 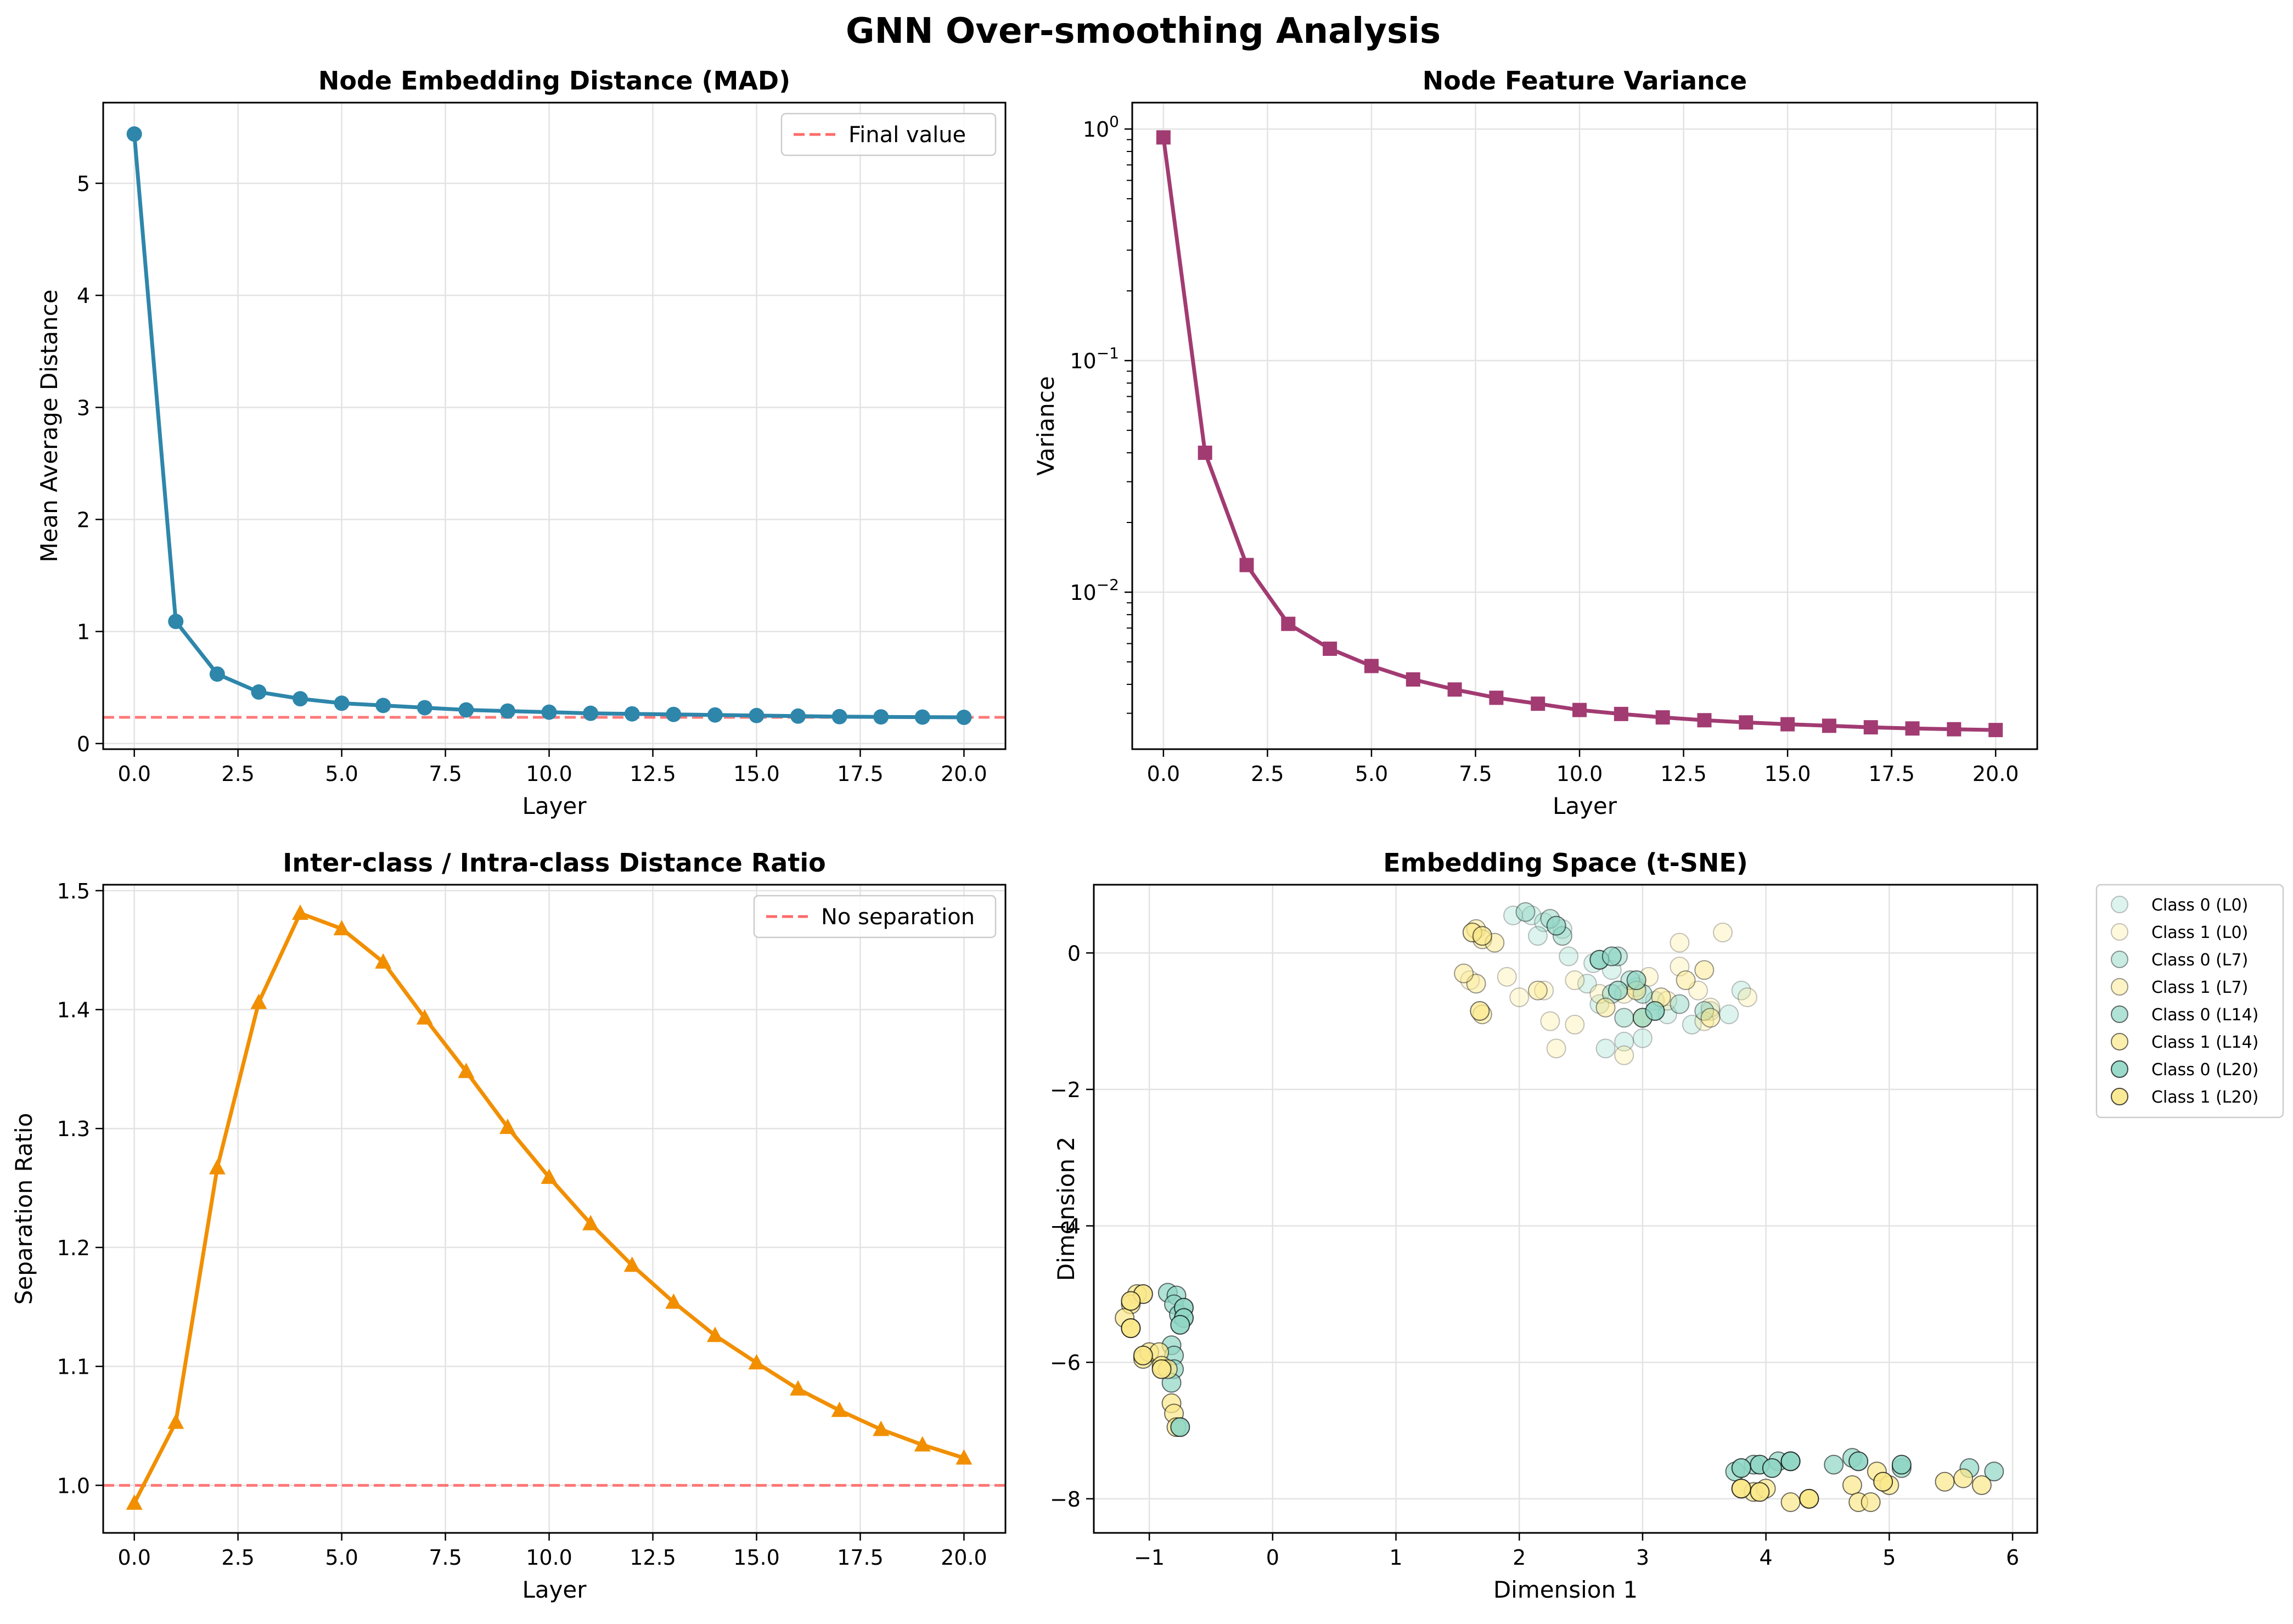 I want to click on axis-label-x: Dimension 1, so click(x=1565, y=1589).